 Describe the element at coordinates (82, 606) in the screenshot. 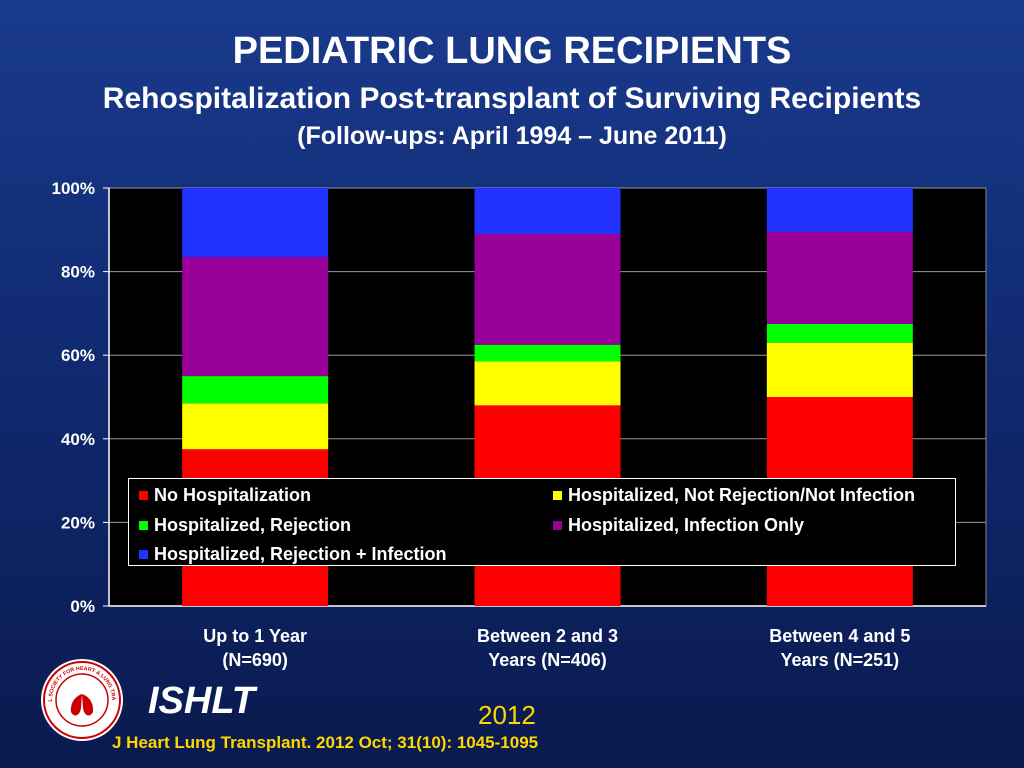

I see `y-tick-label: 0%` at that location.